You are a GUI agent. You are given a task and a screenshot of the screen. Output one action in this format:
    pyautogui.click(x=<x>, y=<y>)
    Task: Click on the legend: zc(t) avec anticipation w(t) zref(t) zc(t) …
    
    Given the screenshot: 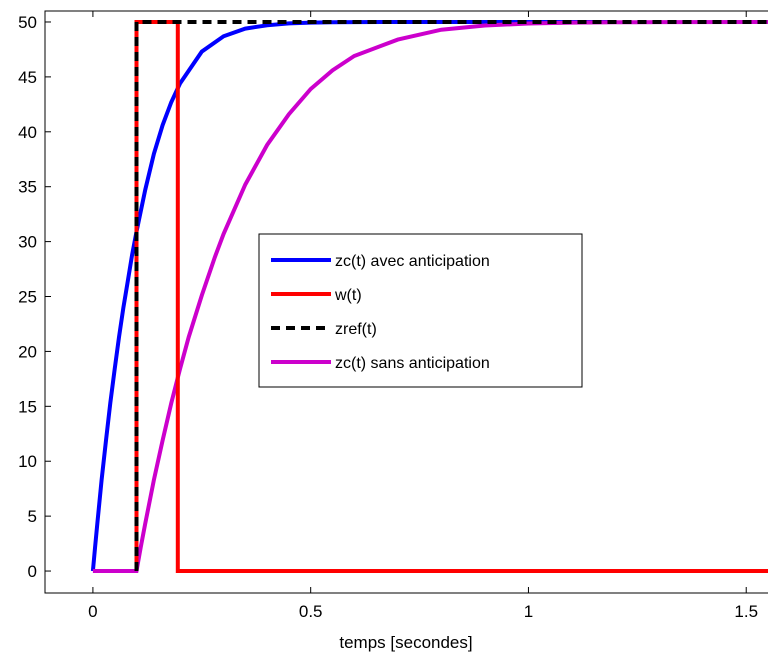 What is the action you would take?
    pyautogui.click(x=420, y=310)
    